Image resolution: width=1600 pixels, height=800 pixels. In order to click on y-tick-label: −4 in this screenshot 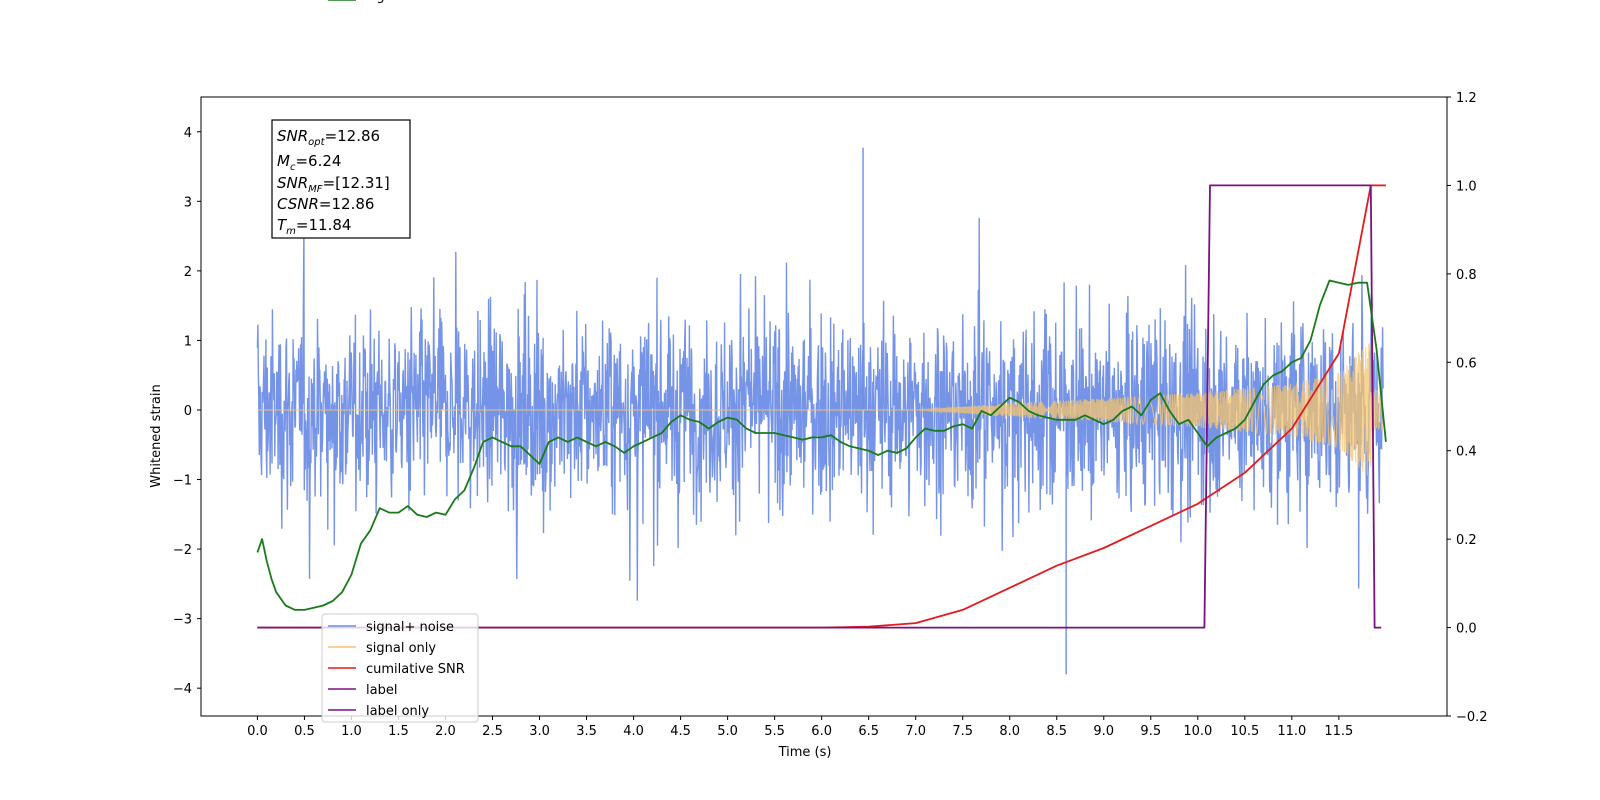, I will do `click(182, 689)`.